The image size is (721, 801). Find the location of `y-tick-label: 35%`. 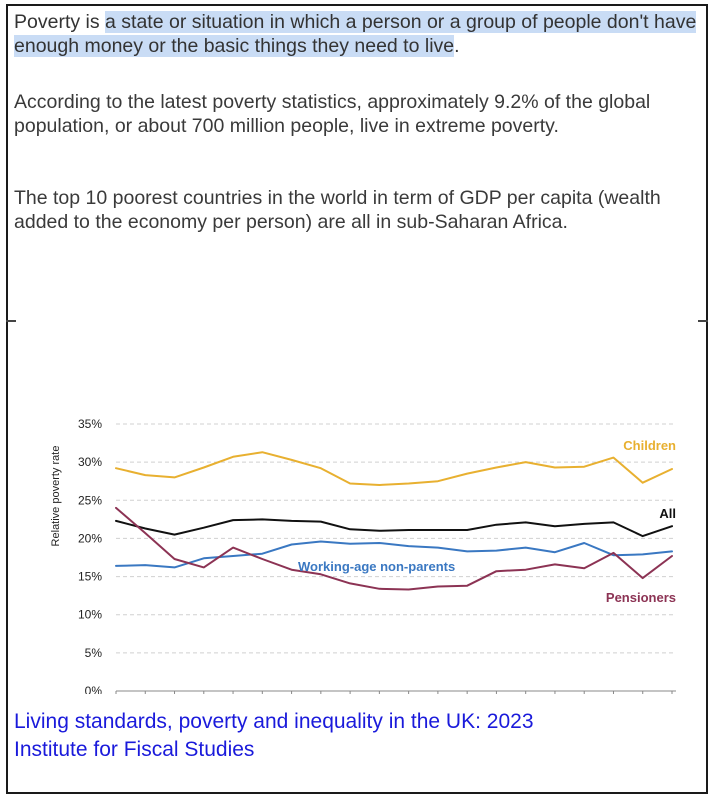

y-tick-label: 35% is located at coordinates (90, 424).